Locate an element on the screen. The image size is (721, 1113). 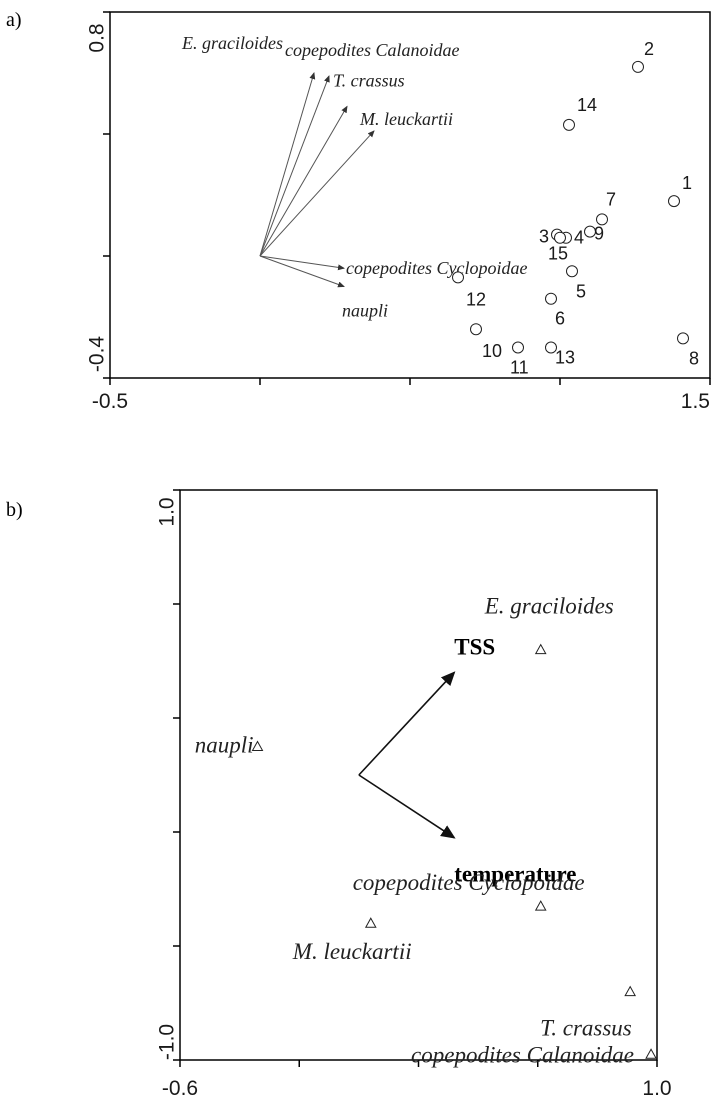
panel-b-species-label-naupli: naupli is located at coordinates (224, 745).